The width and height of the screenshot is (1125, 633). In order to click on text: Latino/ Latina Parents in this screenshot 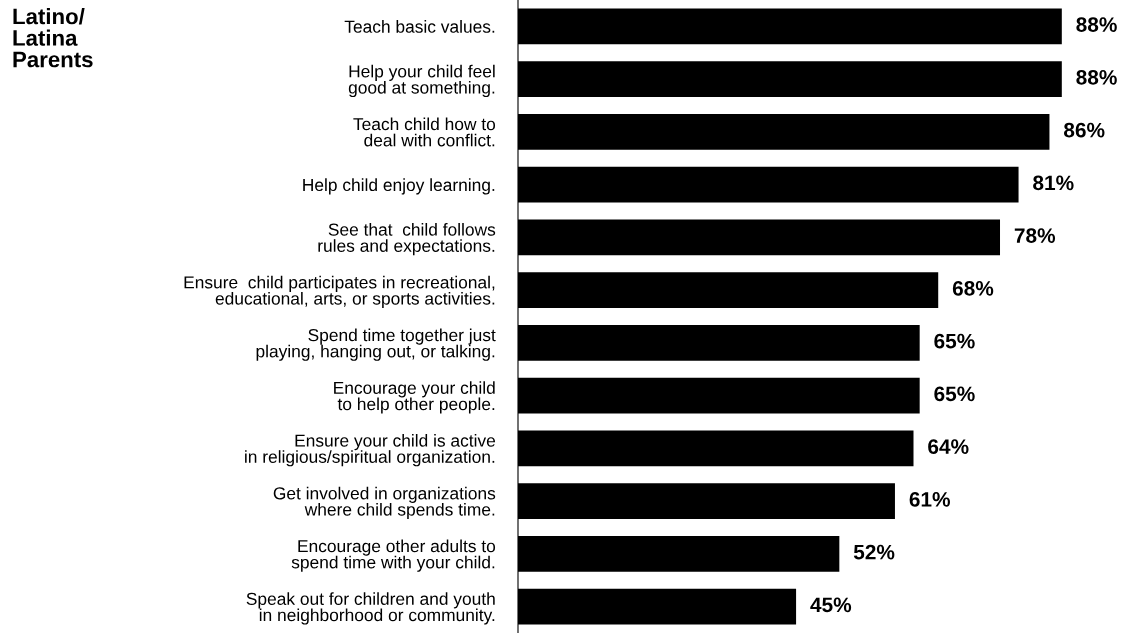, I will do `click(53, 38)`.